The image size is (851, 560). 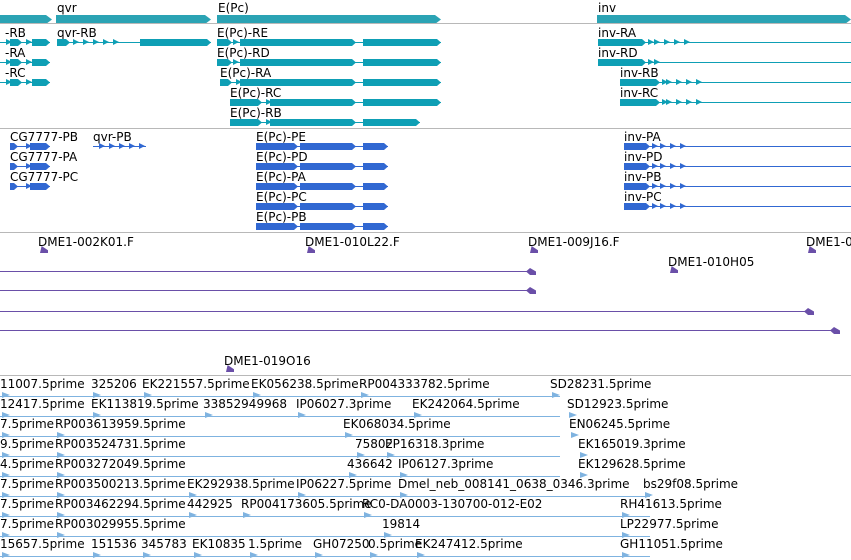 I want to click on transcript-label: inv-RC, so click(x=639, y=93).